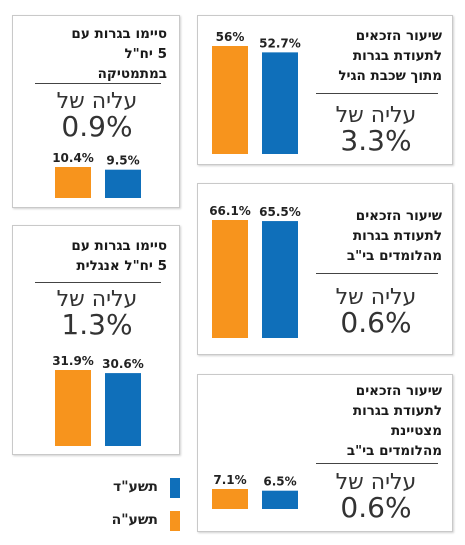 The height and width of the screenshot is (545, 465). I want to click on bar-value-label: 65.5%, so click(280, 212).